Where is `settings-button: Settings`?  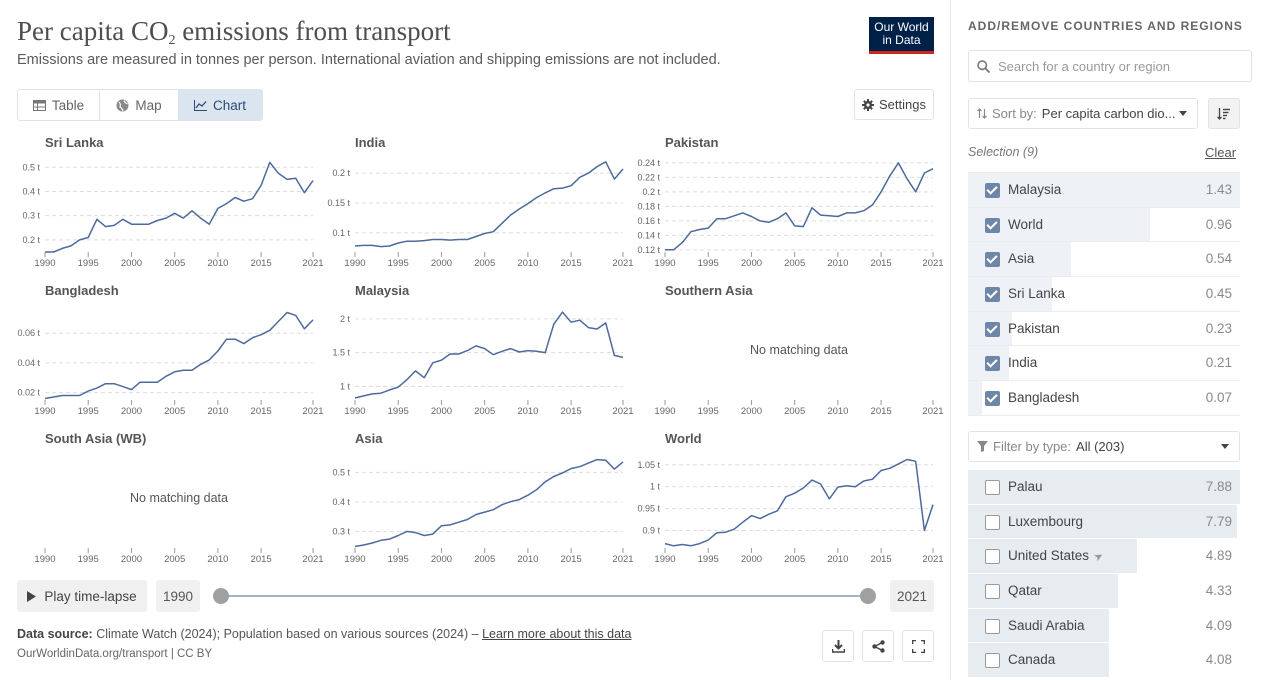
settings-button: Settings is located at coordinates (894, 104).